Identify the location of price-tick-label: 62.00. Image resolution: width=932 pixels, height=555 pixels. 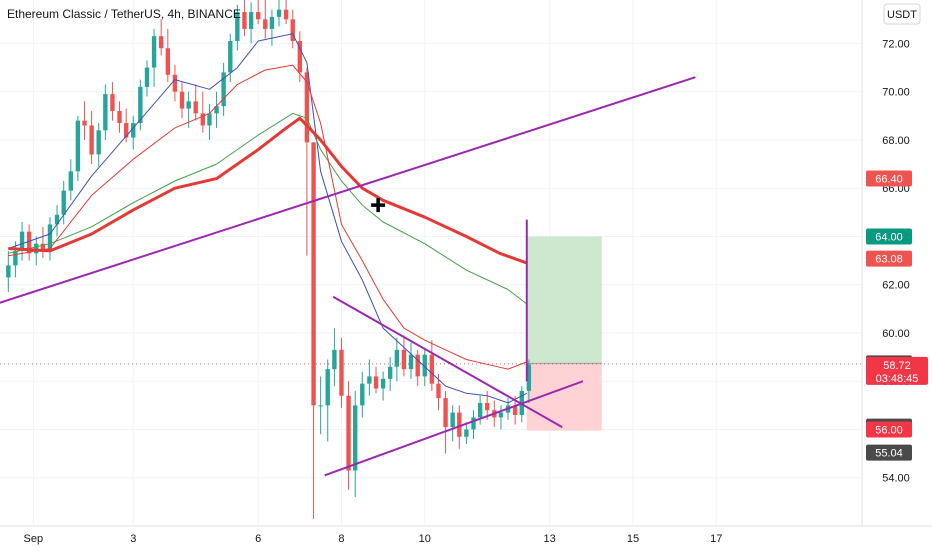
(896, 286).